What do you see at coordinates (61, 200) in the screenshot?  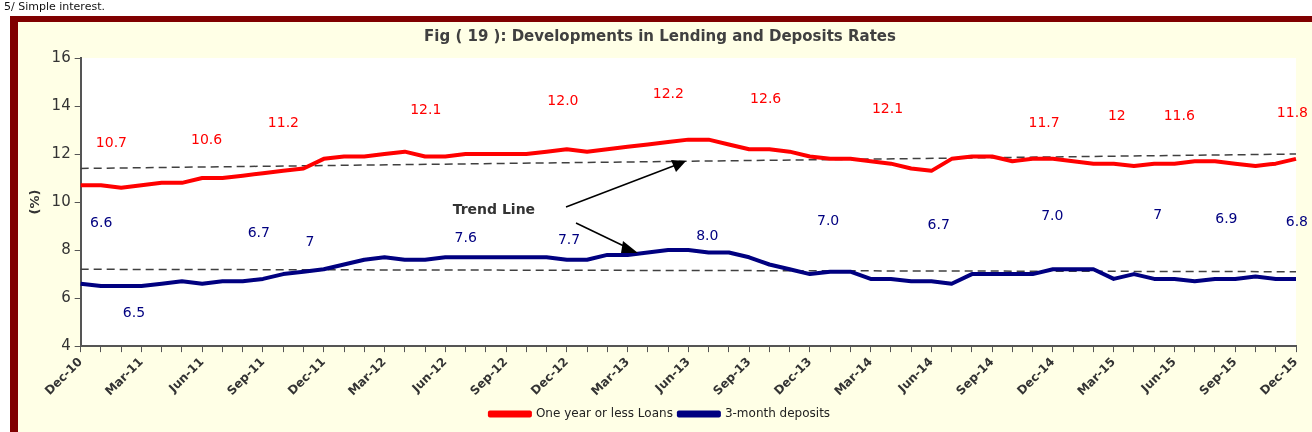 I see `y-tick-label: 10` at bounding box center [61, 200].